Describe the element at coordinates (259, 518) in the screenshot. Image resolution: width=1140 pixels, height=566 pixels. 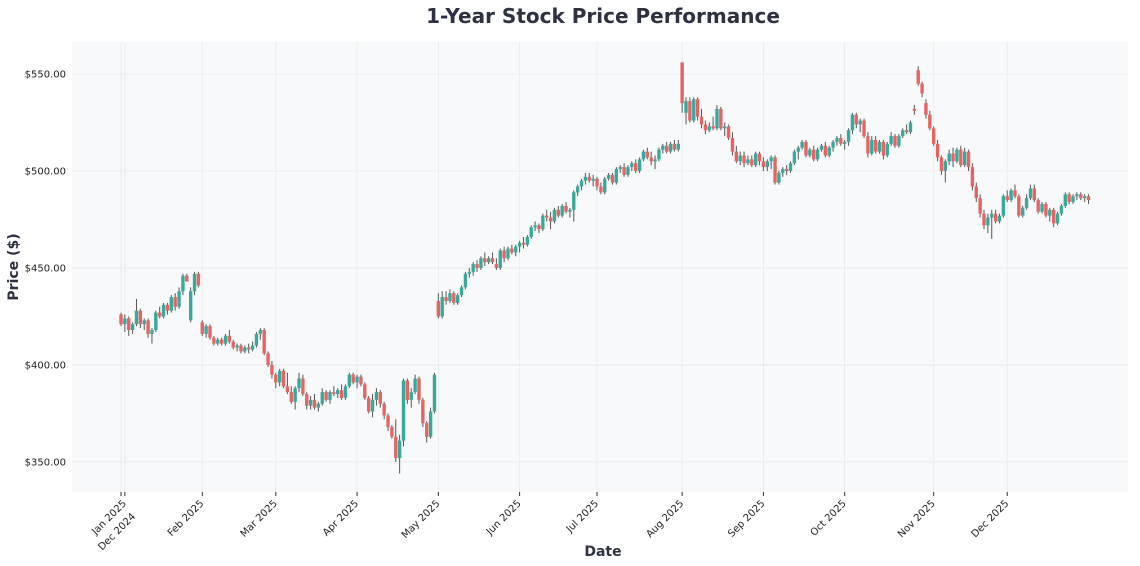
I see `x-tick-label: Mar 2025` at that location.